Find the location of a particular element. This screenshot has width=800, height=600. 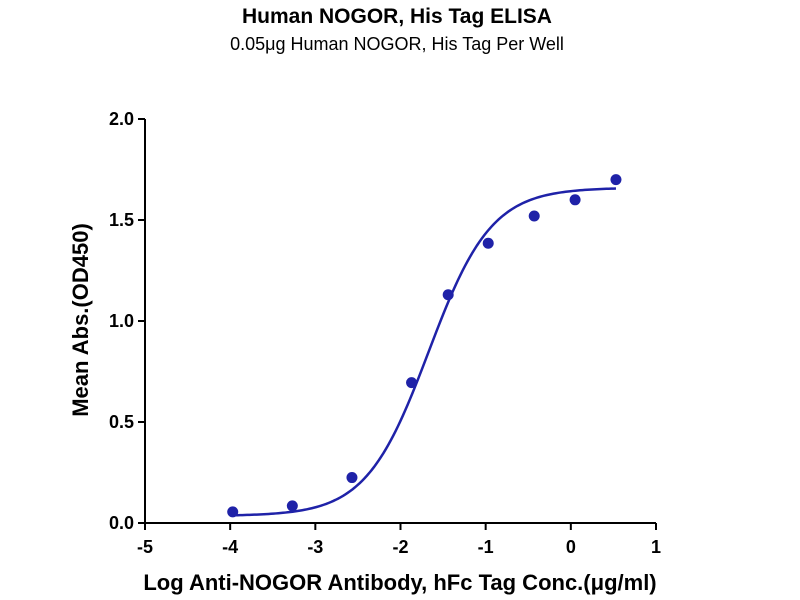

x-tick-label: -4 is located at coordinates (230, 547).